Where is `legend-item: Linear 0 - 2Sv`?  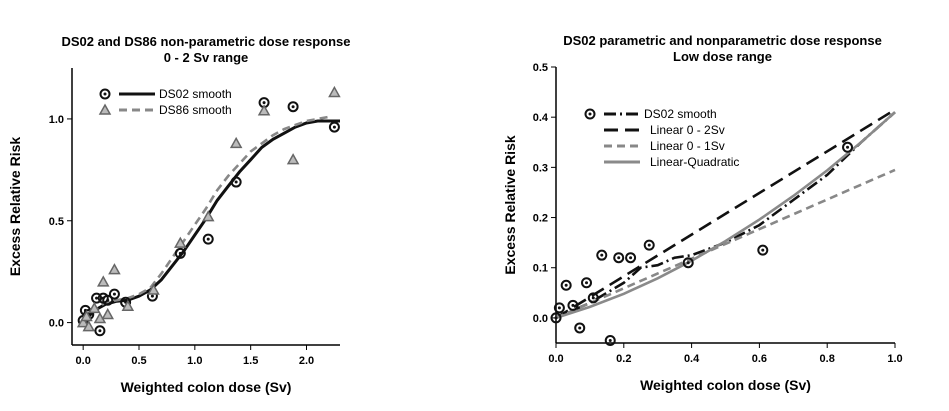
legend-item: Linear 0 - 2Sv is located at coordinates (664, 130).